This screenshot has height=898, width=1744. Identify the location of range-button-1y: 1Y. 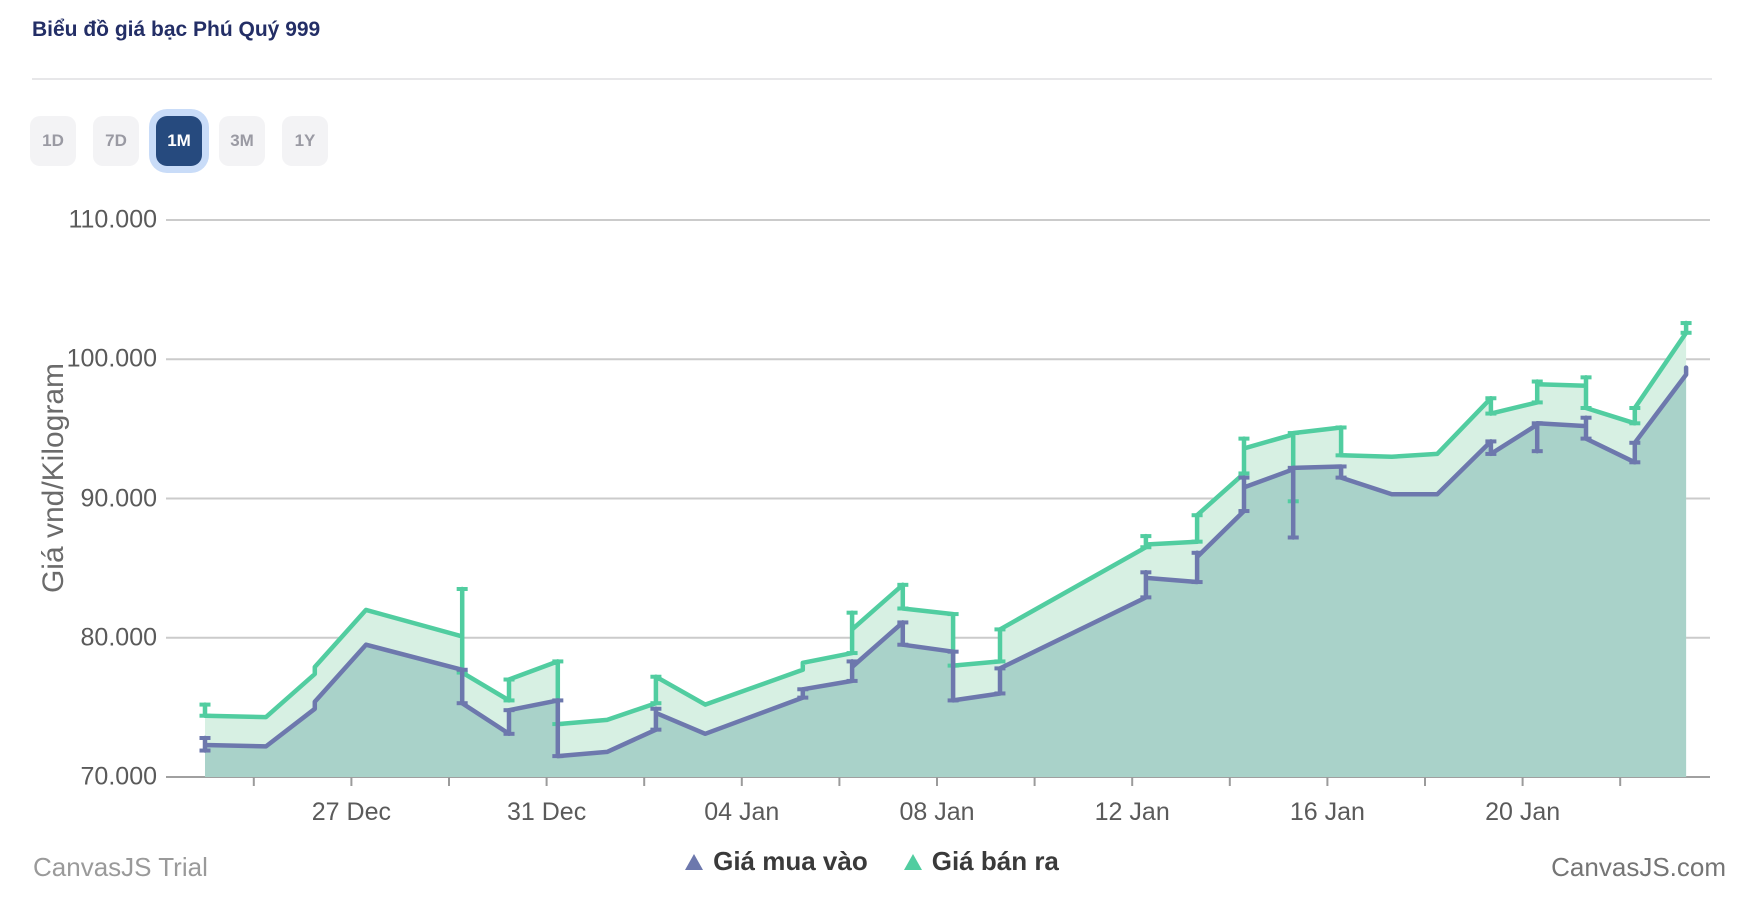
(305, 141).